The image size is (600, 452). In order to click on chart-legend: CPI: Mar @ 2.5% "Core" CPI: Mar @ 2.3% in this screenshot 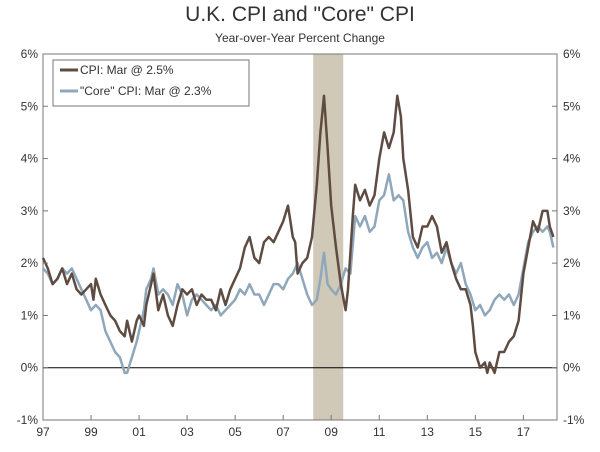, I will do `click(151, 83)`.